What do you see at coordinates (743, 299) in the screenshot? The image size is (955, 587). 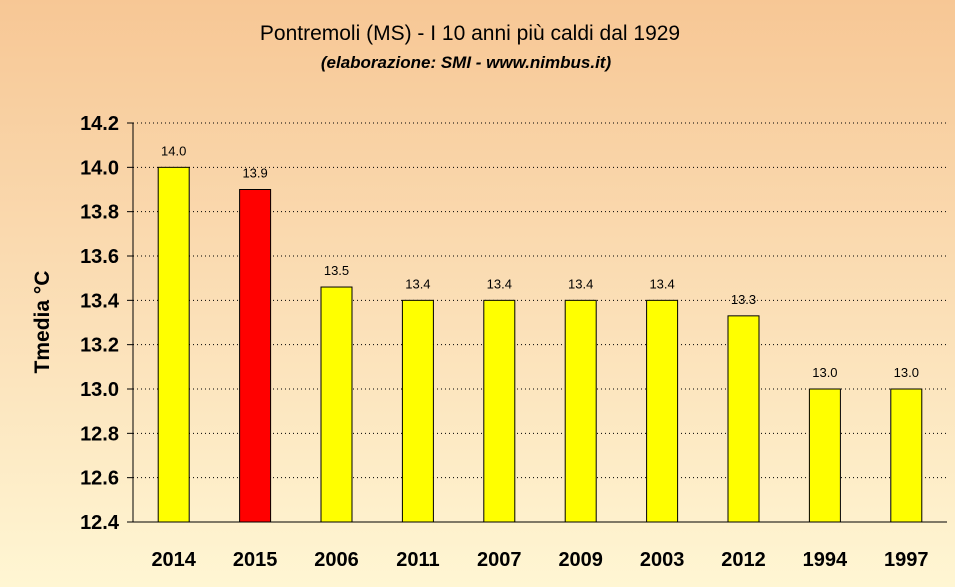 I see `data-label: 13.3` at bounding box center [743, 299].